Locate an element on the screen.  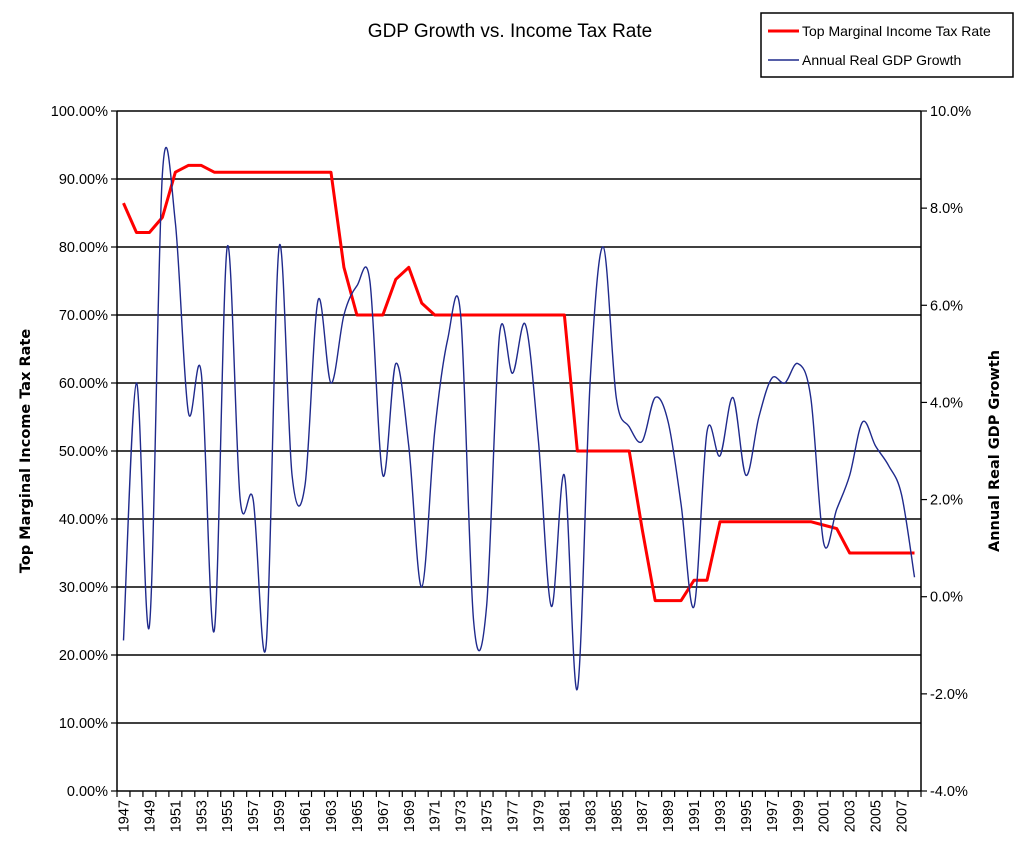
x-tick-label: 1973 is located at coordinates (462, 816).